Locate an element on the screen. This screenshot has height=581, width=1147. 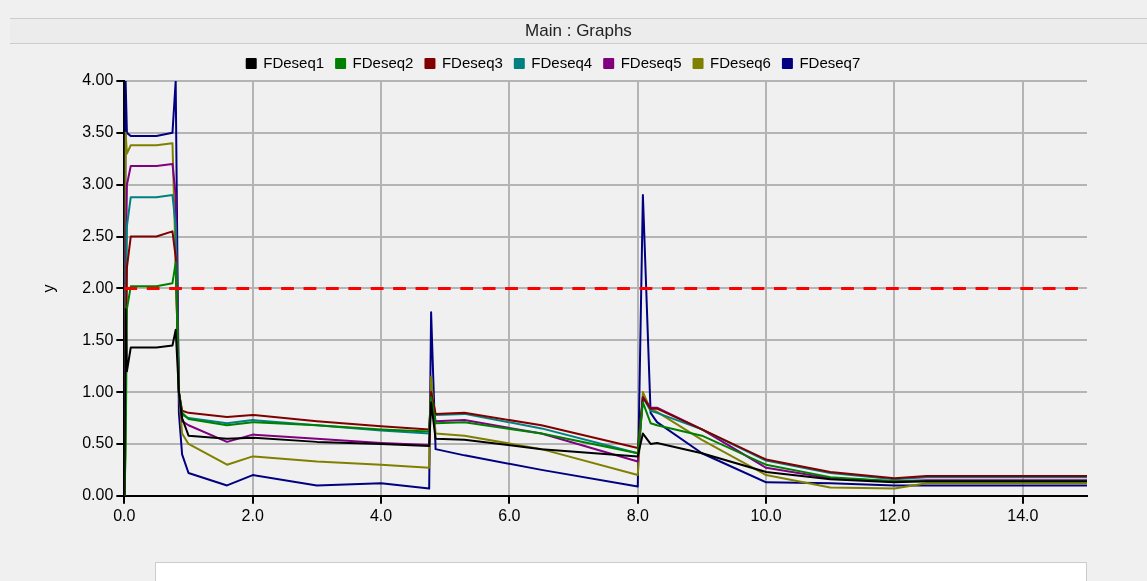
x-tick-label: 2.0 is located at coordinates (252, 515).